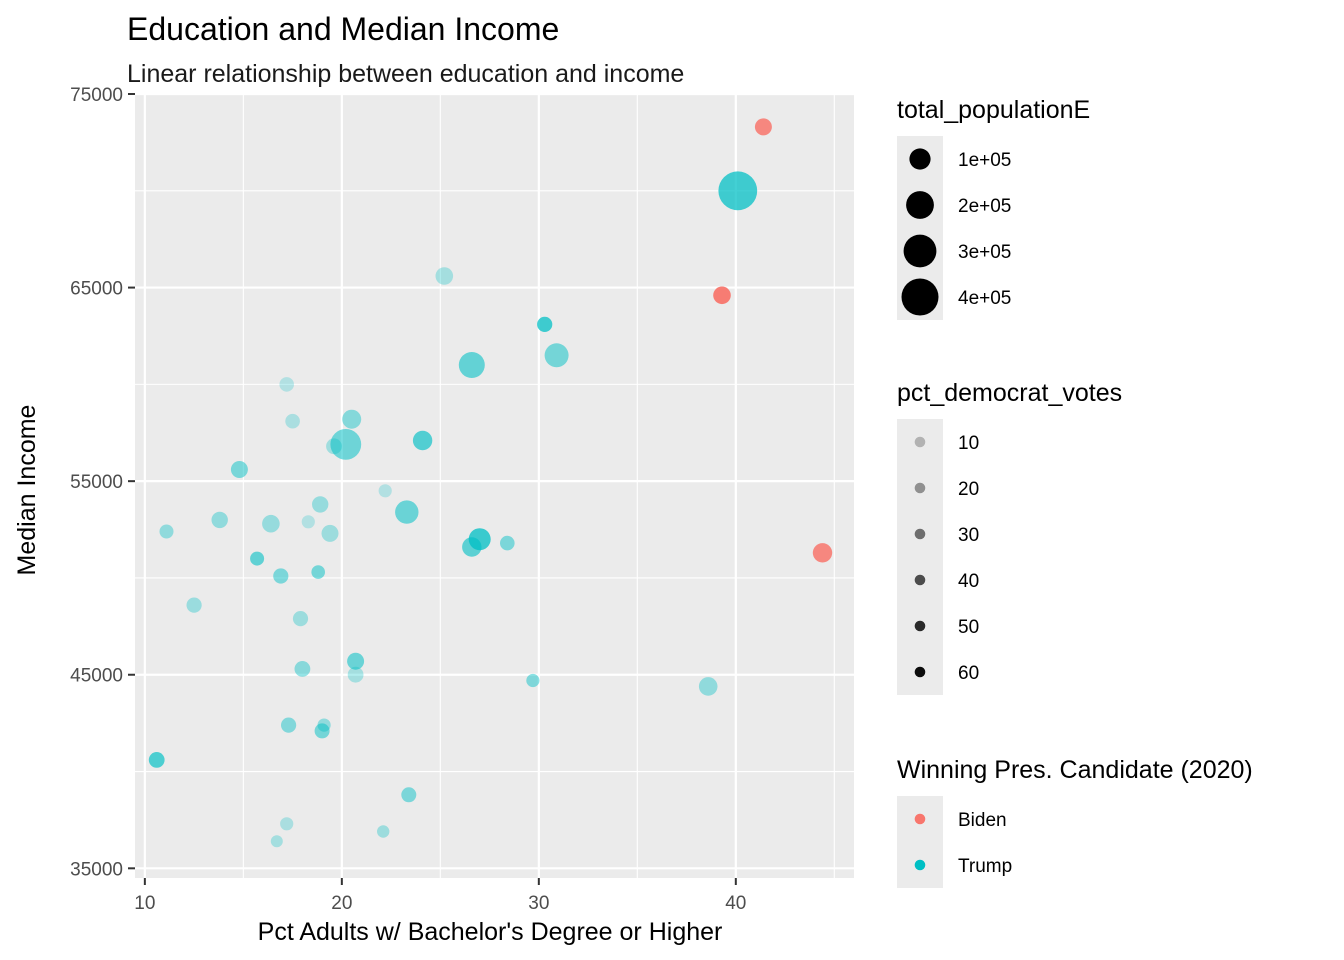 The width and height of the screenshot is (1344, 960). I want to click on x-axis: 10 20 30 40, so click(440, 896).